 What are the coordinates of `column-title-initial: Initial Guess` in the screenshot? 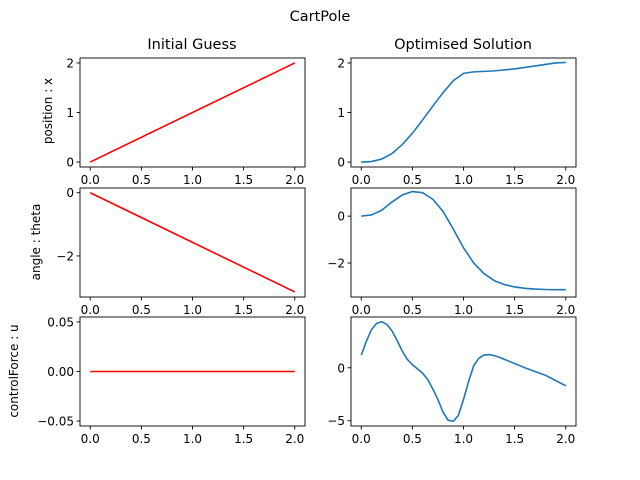 It's located at (191, 45).